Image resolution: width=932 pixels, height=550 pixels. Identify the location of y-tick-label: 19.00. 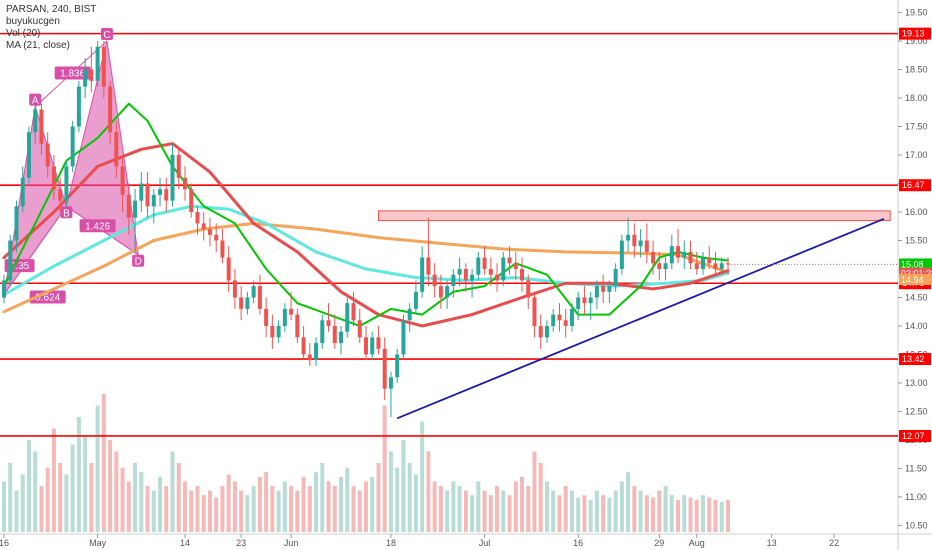
(916, 41).